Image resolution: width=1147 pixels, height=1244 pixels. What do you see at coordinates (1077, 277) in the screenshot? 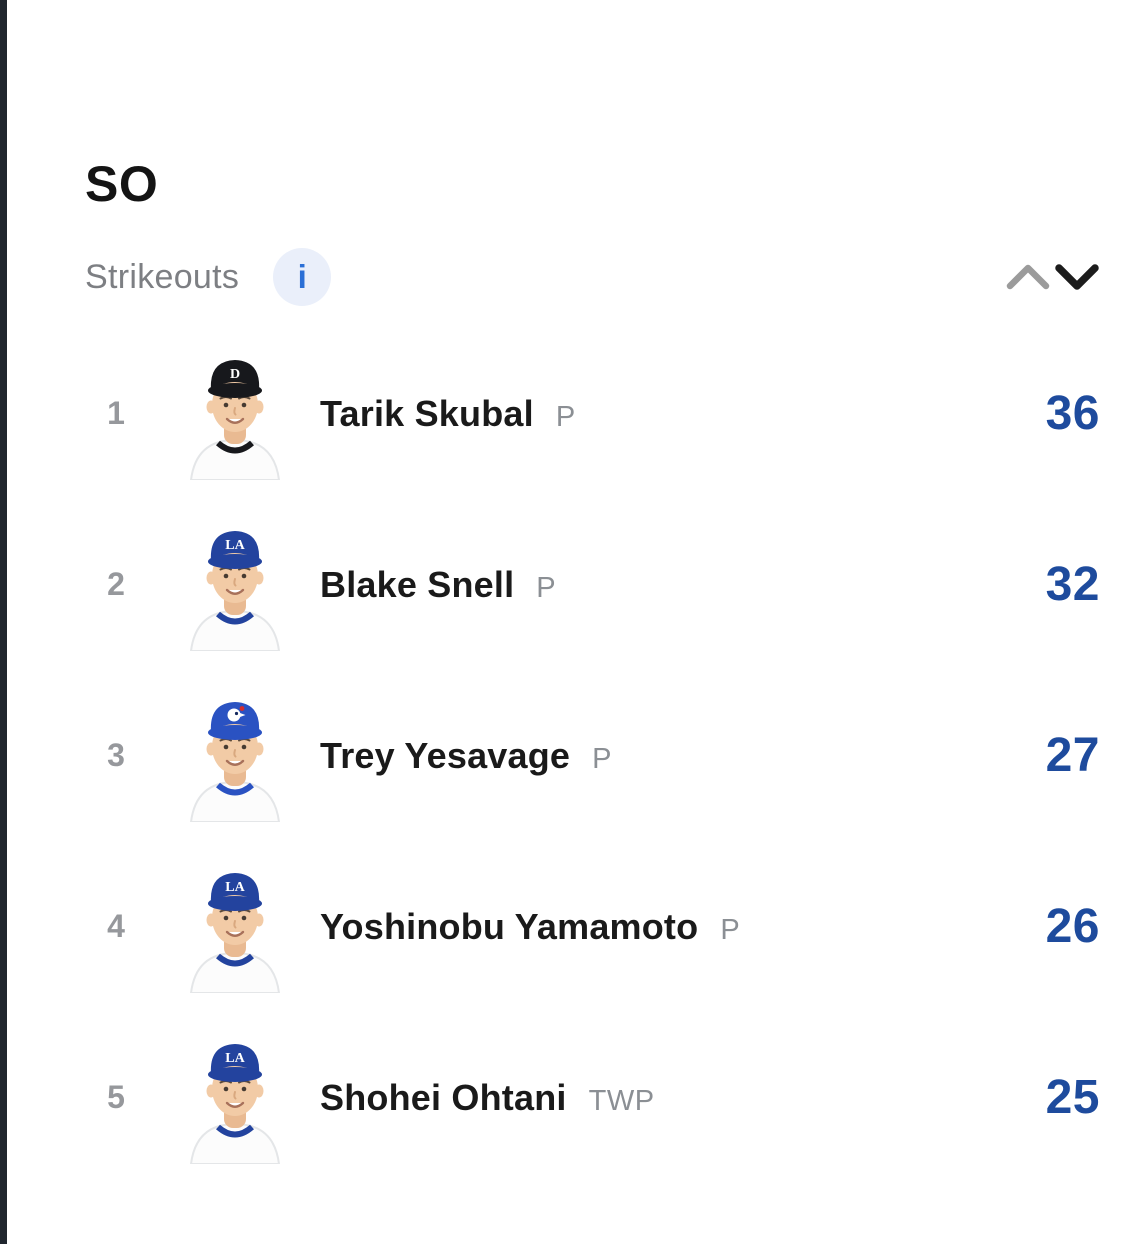
I see `chevron-down-icon` at bounding box center [1077, 277].